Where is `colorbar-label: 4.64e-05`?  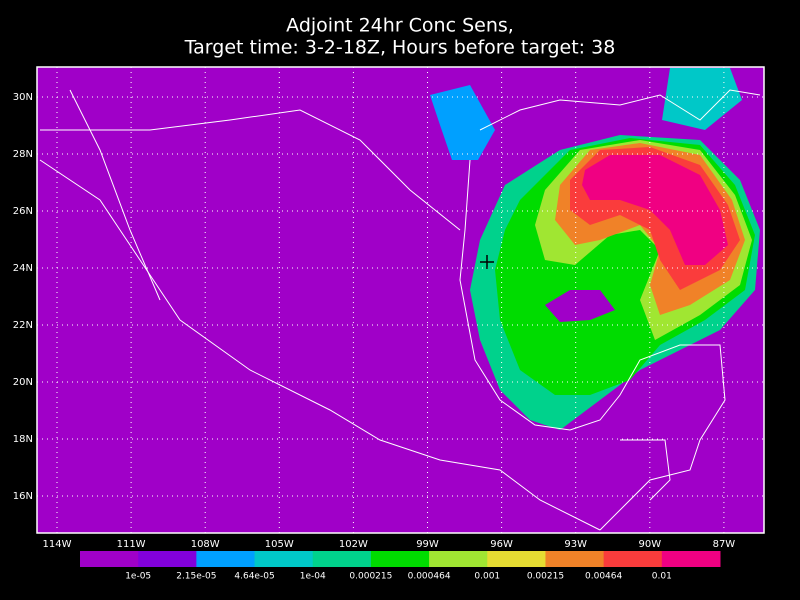
colorbar-label: 4.64e-05 is located at coordinates (254, 577).